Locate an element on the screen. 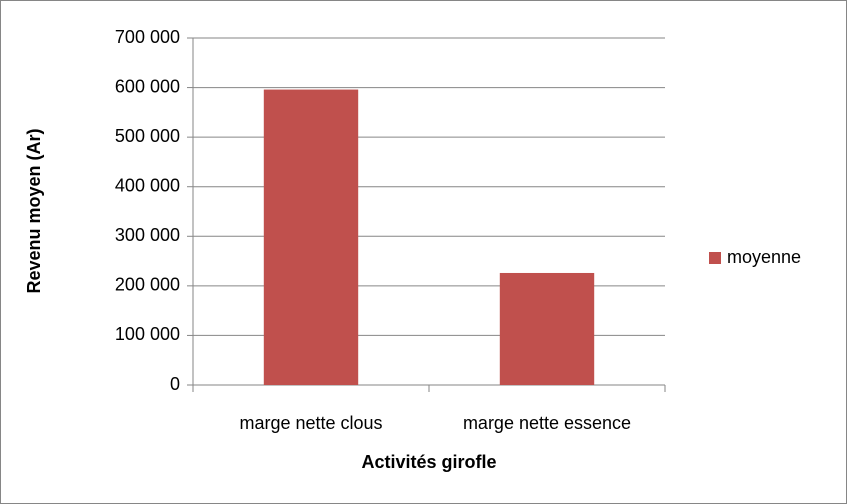 The height and width of the screenshot is (504, 847). y-tick-label: 400 000 is located at coordinates (147, 185).